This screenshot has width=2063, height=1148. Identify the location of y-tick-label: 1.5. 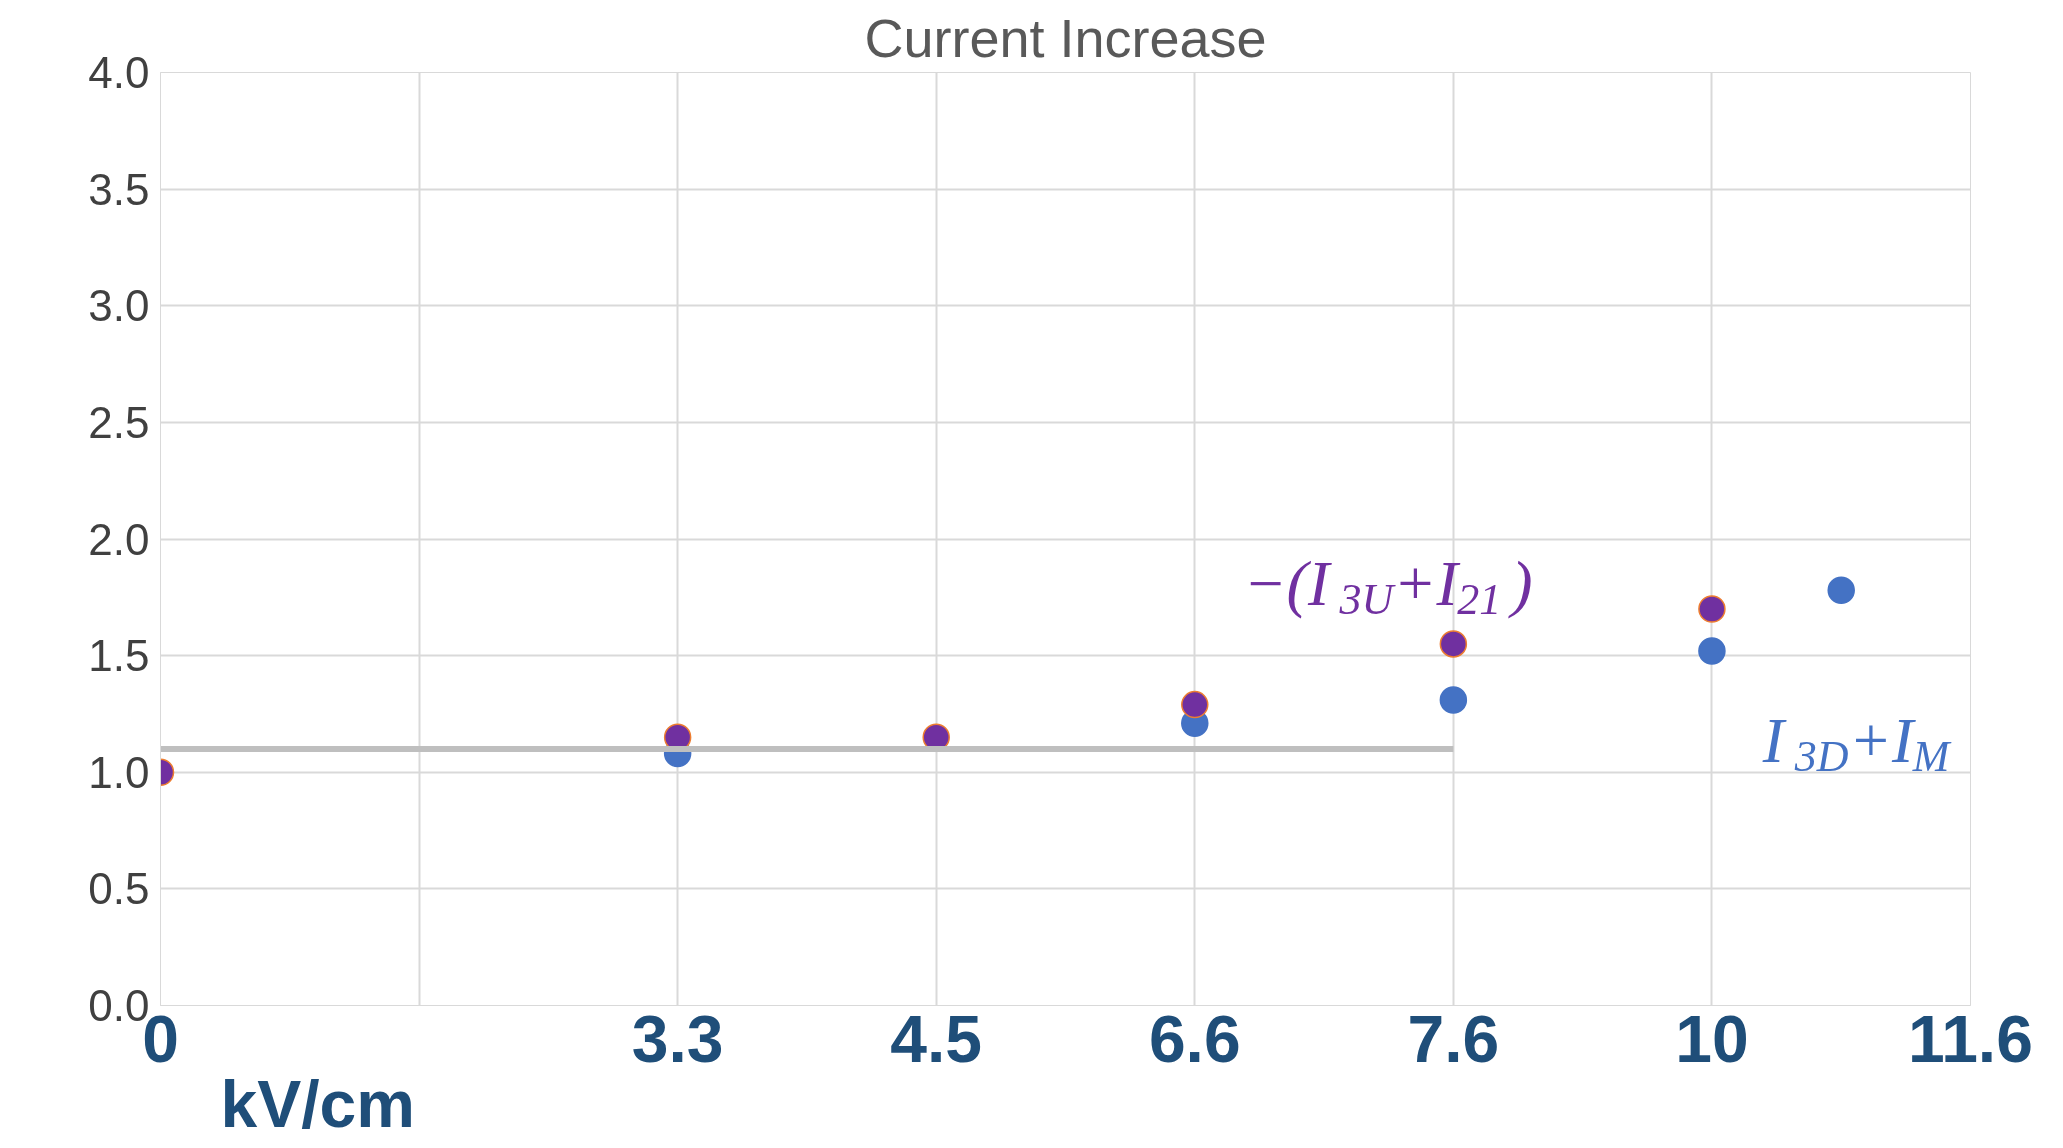
(119, 656).